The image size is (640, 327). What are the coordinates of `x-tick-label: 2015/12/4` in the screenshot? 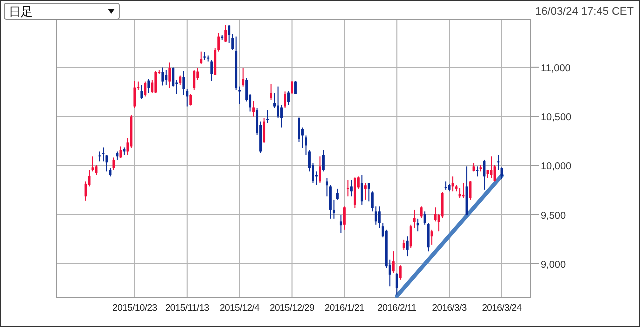 It's located at (240, 308).